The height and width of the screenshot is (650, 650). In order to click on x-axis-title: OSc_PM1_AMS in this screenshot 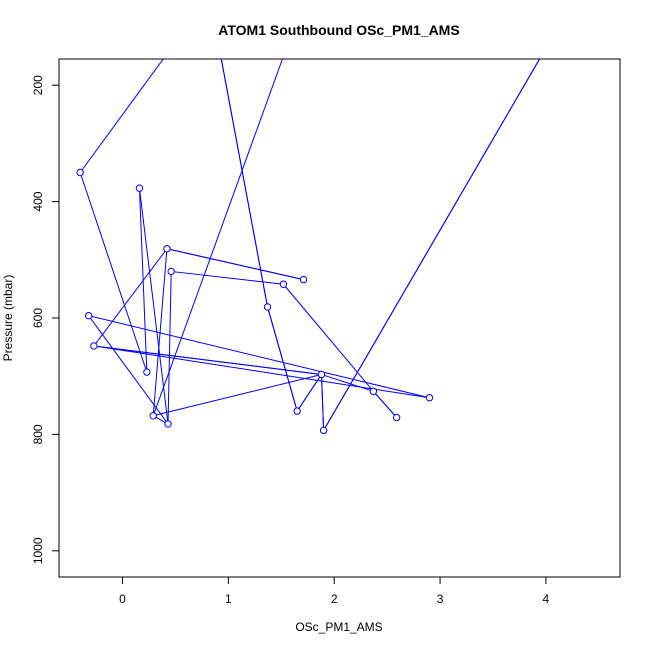, I will do `click(338, 627)`.